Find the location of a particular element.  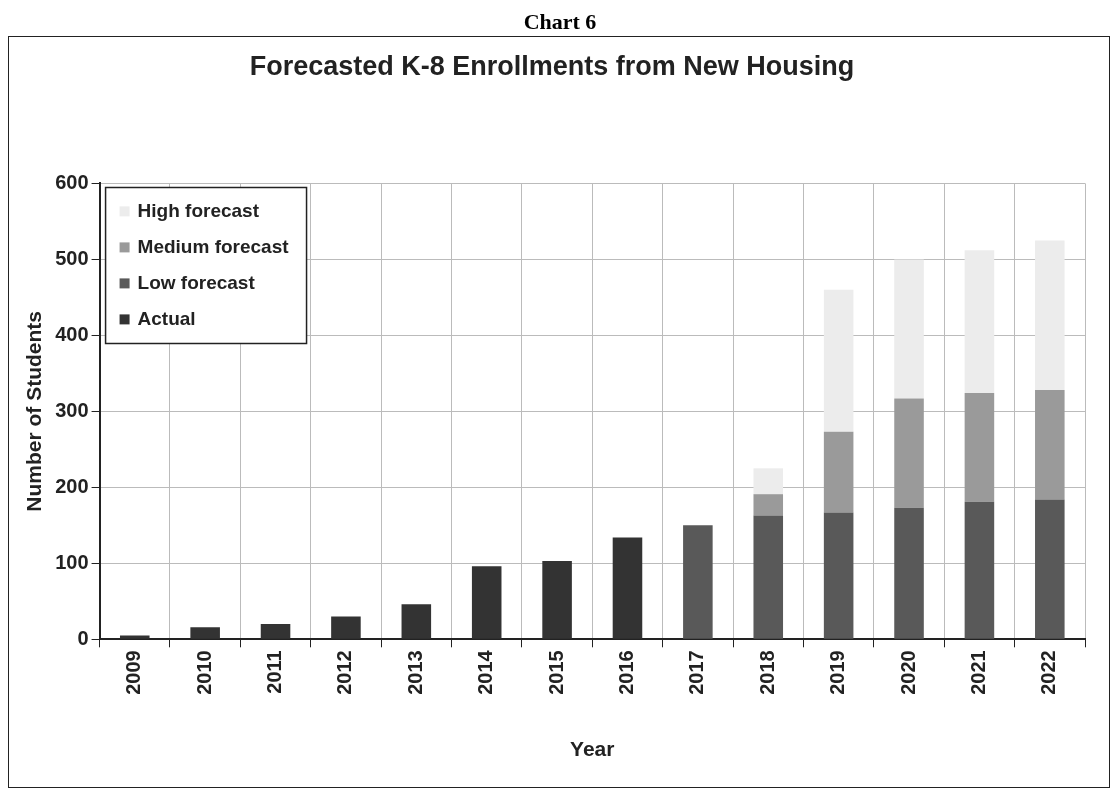

x-tick-label: 2017 is located at coordinates (696, 672).